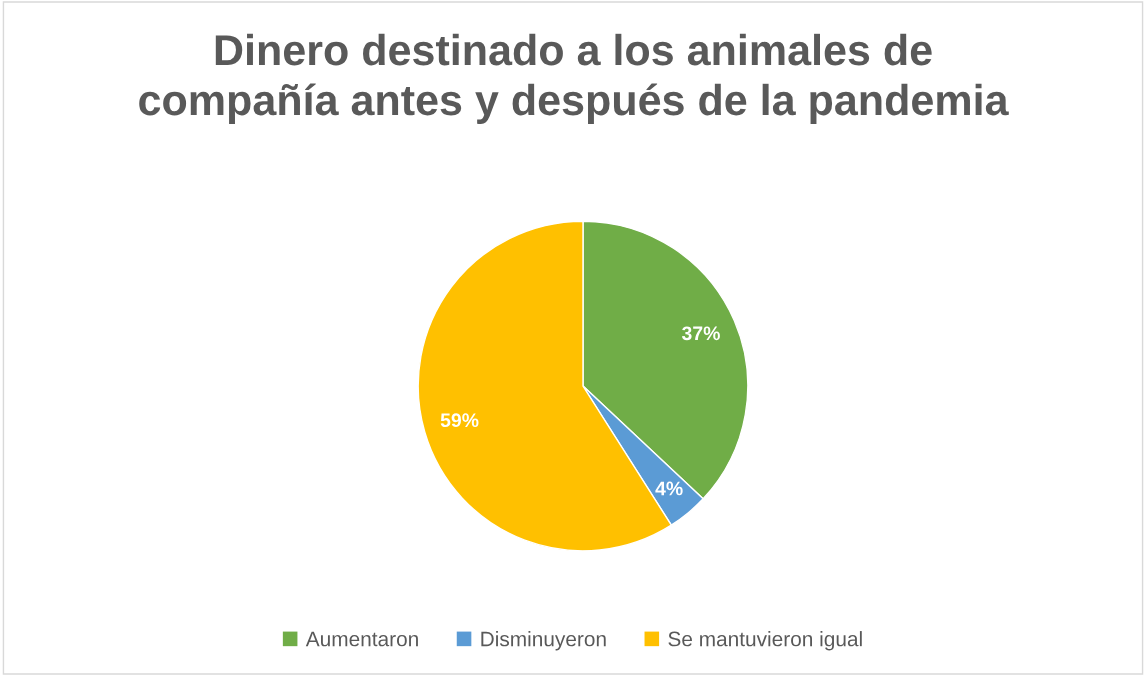 The height and width of the screenshot is (676, 1146). I want to click on legend-label: Disminuyeron, so click(543, 641).